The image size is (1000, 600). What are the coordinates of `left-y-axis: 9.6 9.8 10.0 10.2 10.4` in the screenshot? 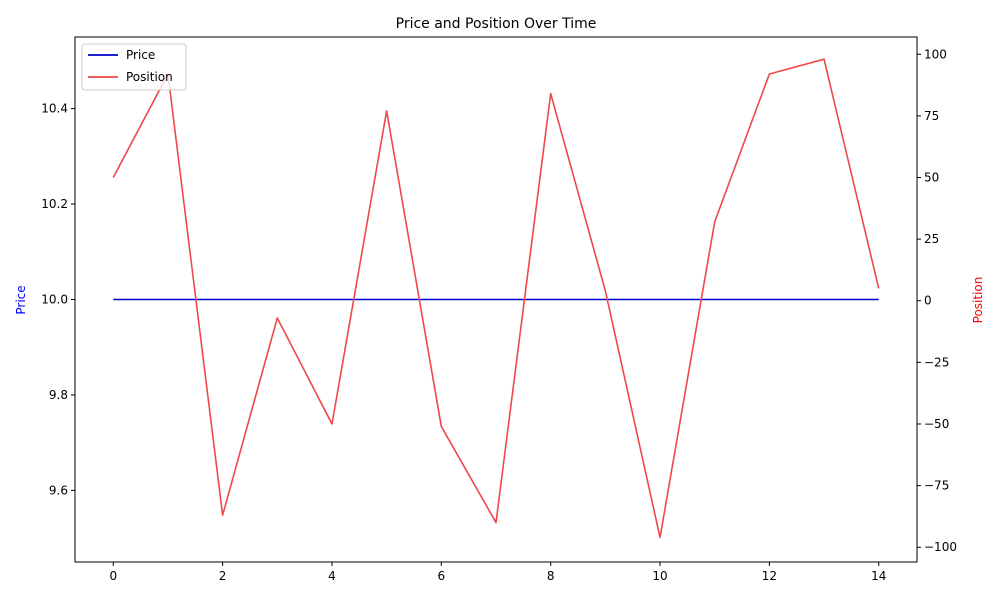 It's located at (58, 299).